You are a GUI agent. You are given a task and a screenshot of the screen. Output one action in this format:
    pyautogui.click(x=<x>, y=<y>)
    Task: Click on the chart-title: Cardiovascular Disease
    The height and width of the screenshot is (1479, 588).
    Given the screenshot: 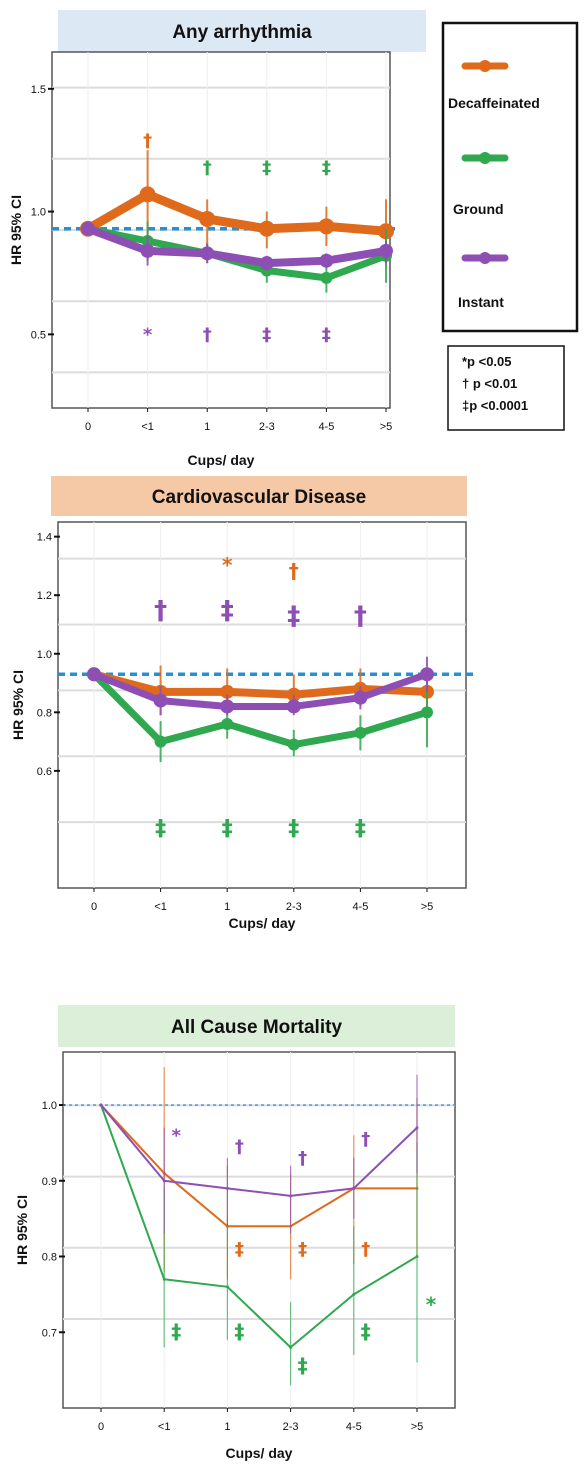 What is the action you would take?
    pyautogui.click(x=259, y=497)
    